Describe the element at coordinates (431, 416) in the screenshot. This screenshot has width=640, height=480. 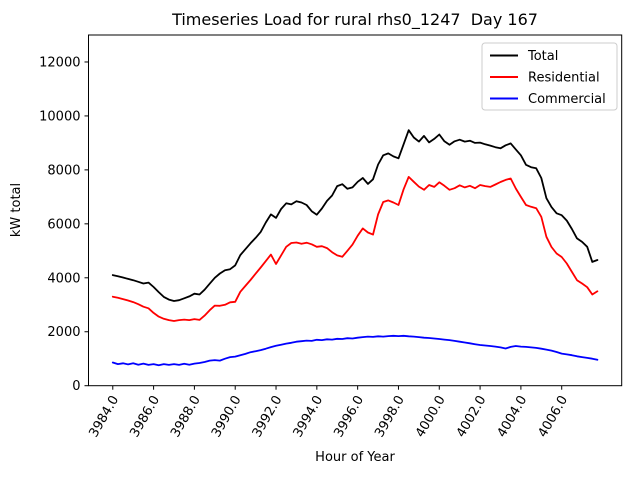
I see `x-tick-label: 4000.0` at that location.